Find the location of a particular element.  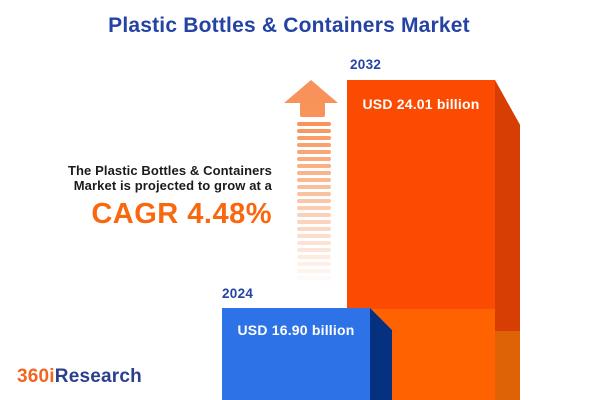

annotation-line1: The Plastic Bottles & Containers is located at coordinates (169, 170).